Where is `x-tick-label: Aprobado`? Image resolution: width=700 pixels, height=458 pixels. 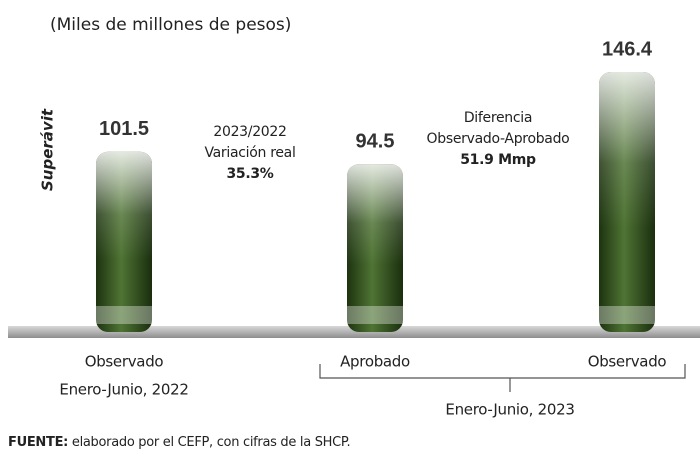 x-tick-label: Aprobado is located at coordinates (375, 362).